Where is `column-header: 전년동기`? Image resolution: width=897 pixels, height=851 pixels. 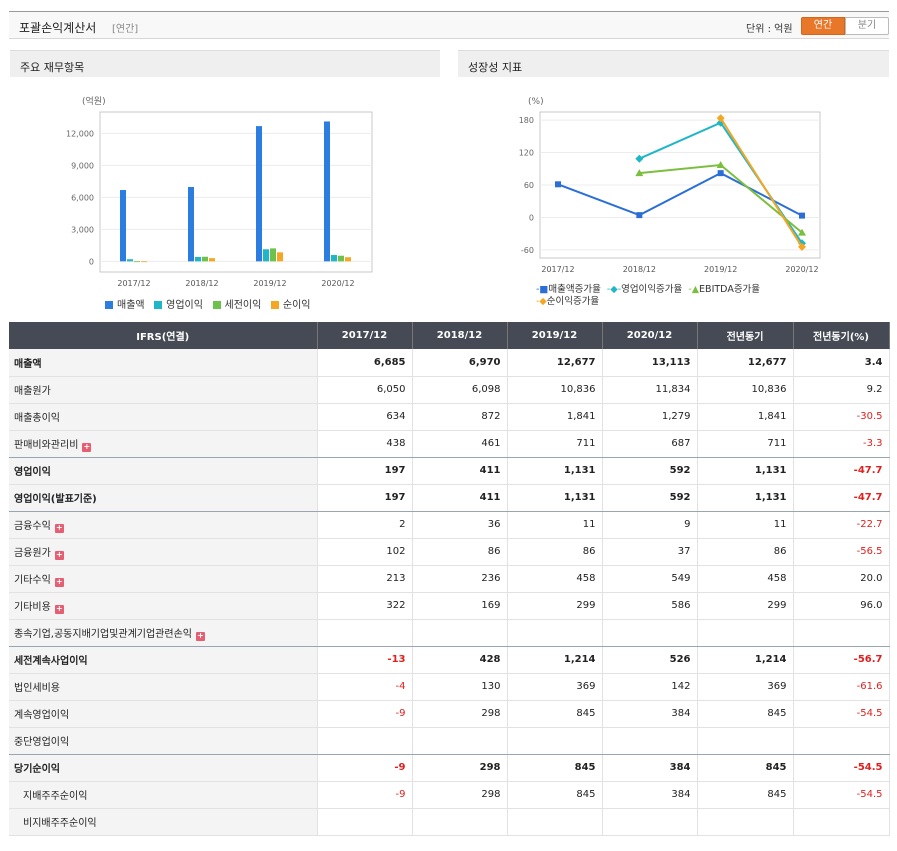
column-header: 전년동기 is located at coordinates (745, 335).